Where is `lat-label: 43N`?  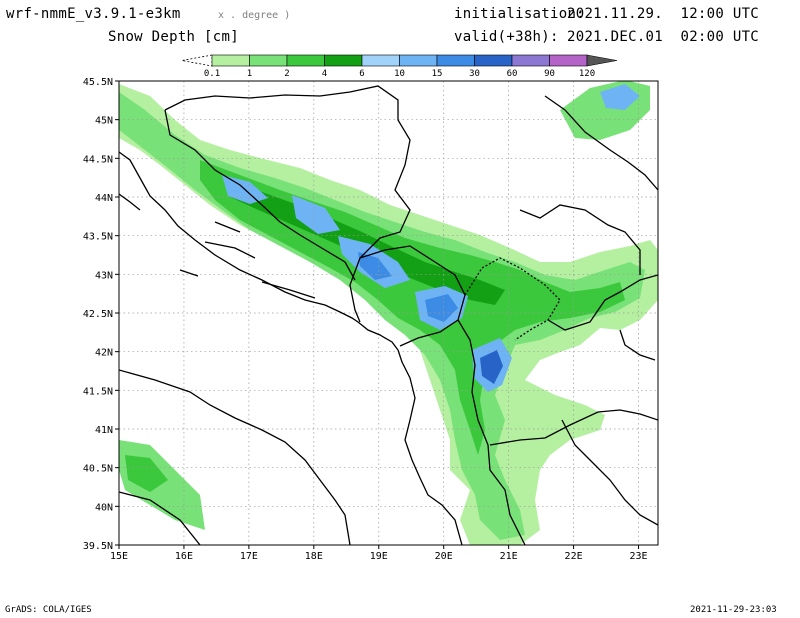 lat-label: 43N is located at coordinates (104, 275).